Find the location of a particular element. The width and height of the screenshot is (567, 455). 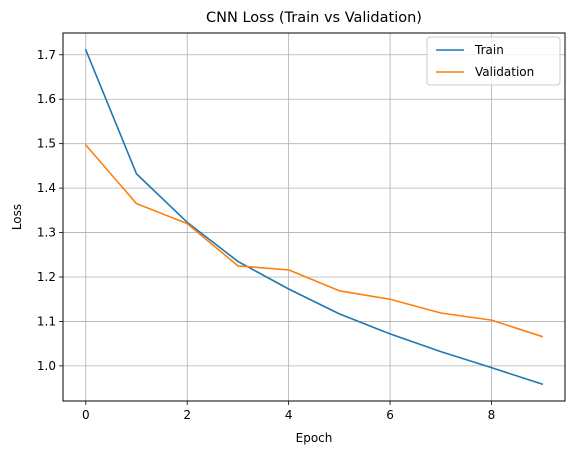

x-tick-label: 4 is located at coordinates (289, 415).